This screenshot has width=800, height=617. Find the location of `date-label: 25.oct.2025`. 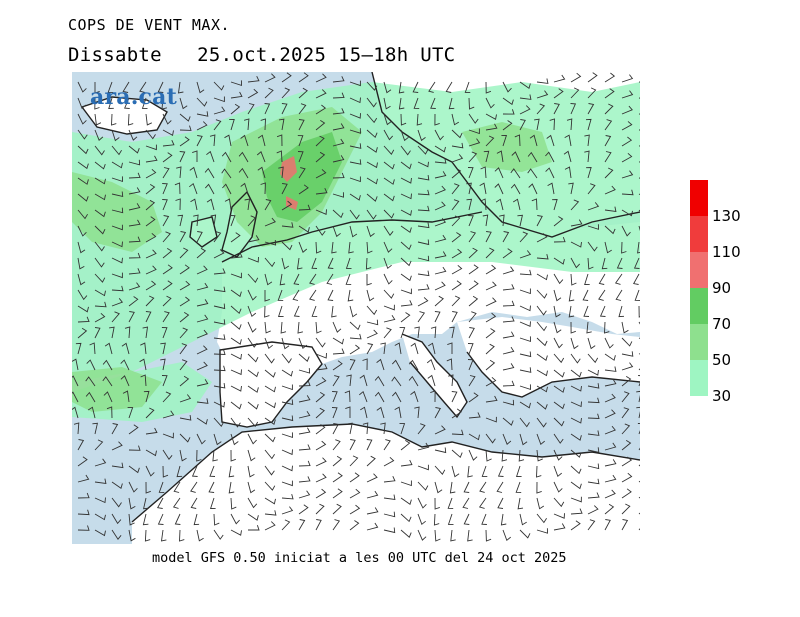

date-label: 25.oct.2025 is located at coordinates (262, 55).